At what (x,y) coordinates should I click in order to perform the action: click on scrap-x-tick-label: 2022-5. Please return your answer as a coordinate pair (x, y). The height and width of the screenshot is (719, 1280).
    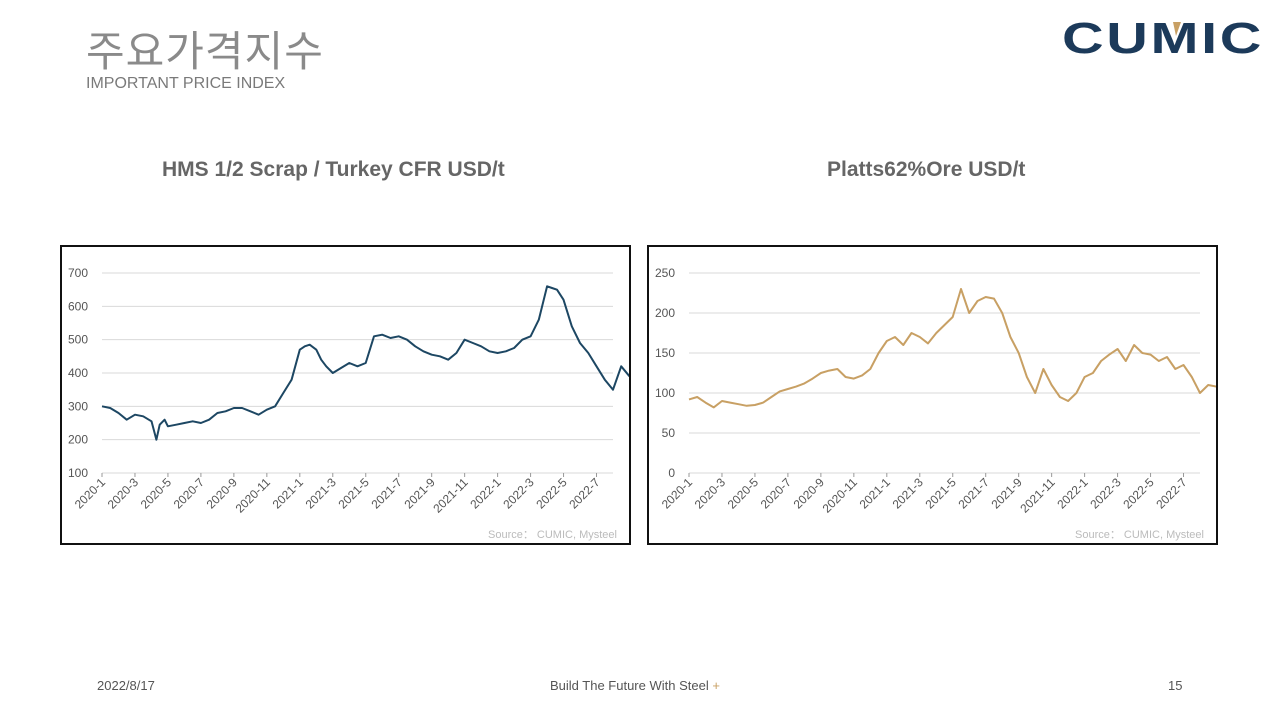
    Looking at the image, I should click on (551, 493).